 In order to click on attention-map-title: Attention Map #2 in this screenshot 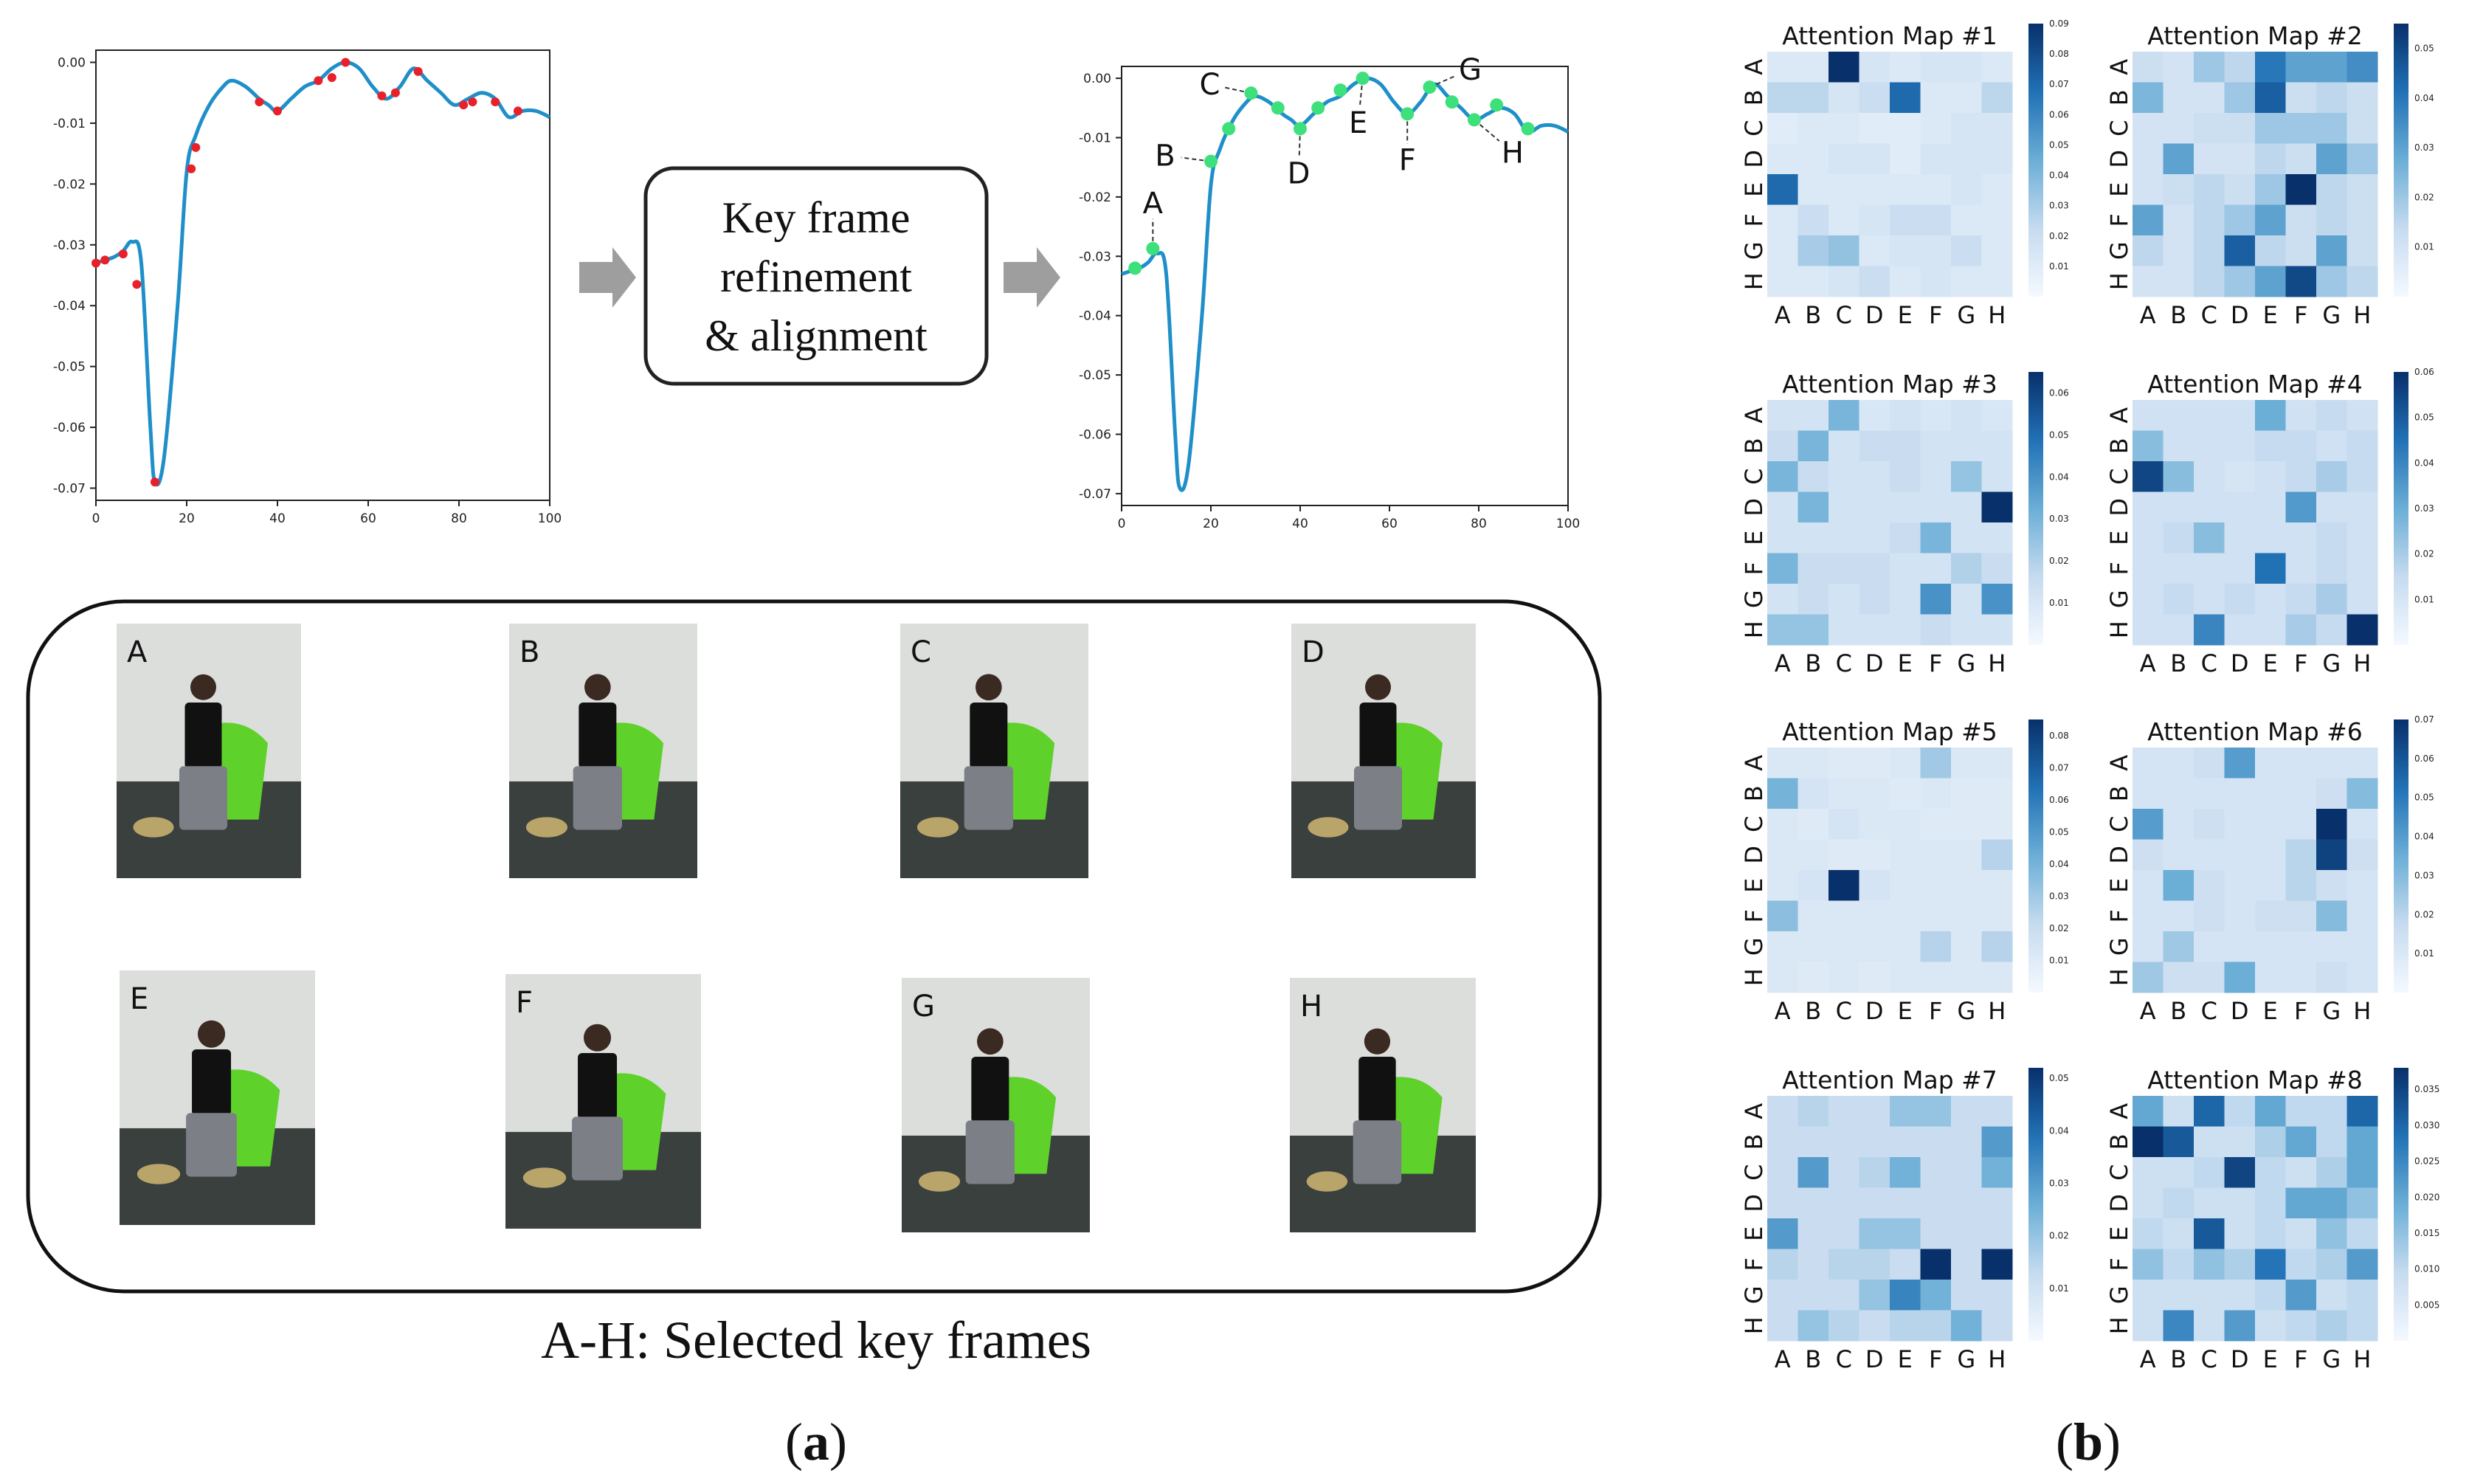, I will do `click(2255, 35)`.